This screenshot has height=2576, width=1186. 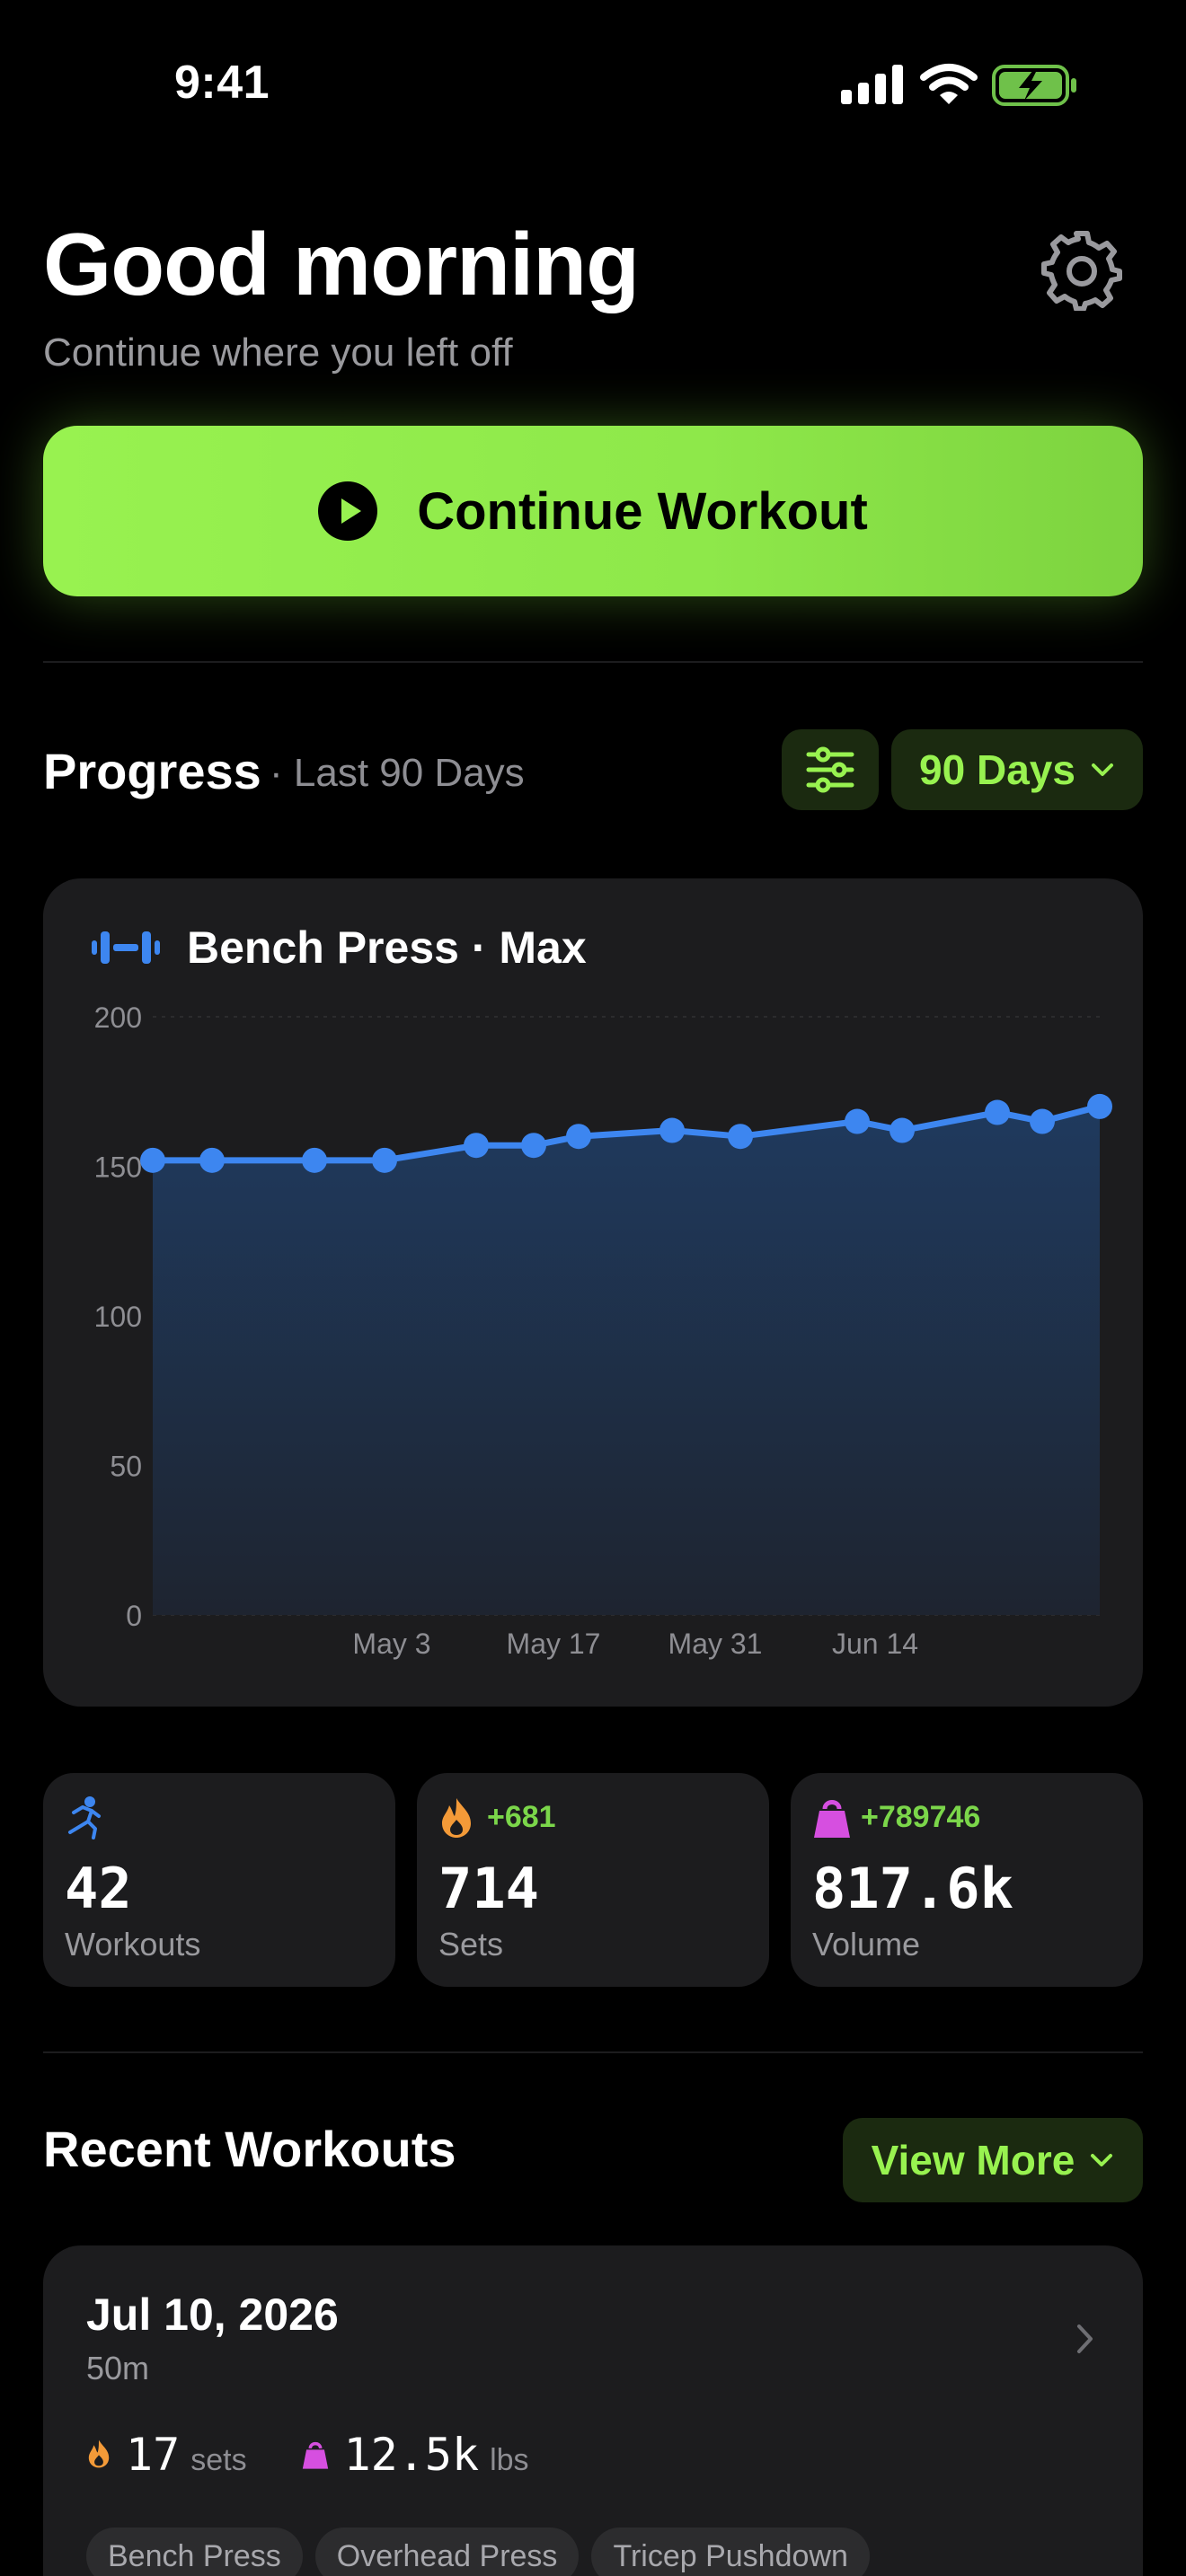 I want to click on runner-icon, so click(x=84, y=1817).